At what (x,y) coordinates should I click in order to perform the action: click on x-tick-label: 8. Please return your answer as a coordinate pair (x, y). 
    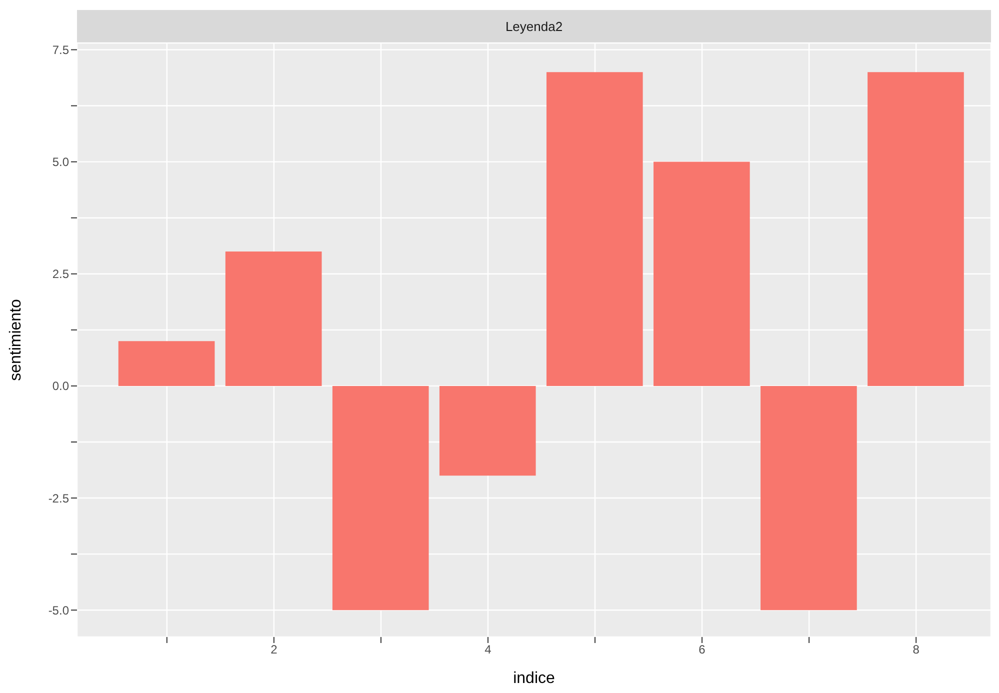
    Looking at the image, I should click on (916, 649).